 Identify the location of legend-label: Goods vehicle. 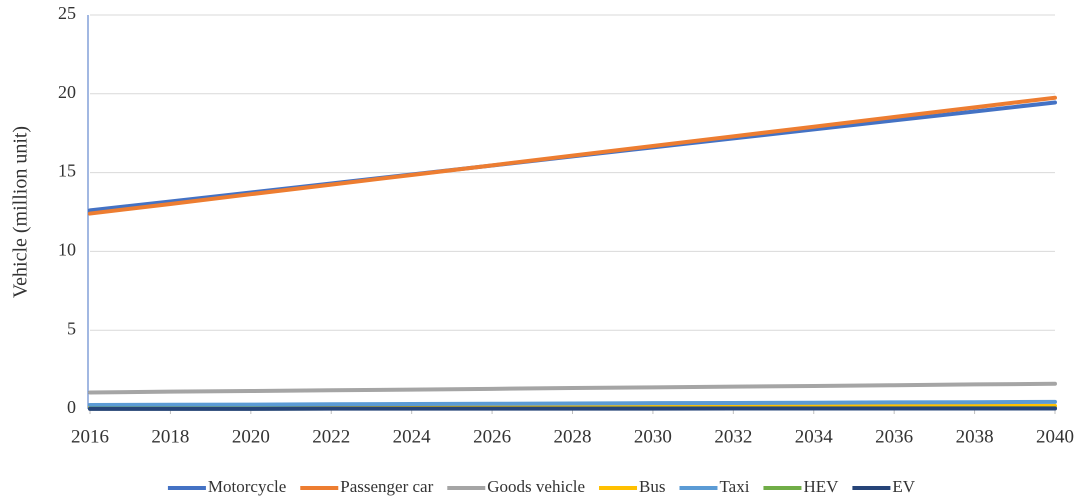
(536, 486).